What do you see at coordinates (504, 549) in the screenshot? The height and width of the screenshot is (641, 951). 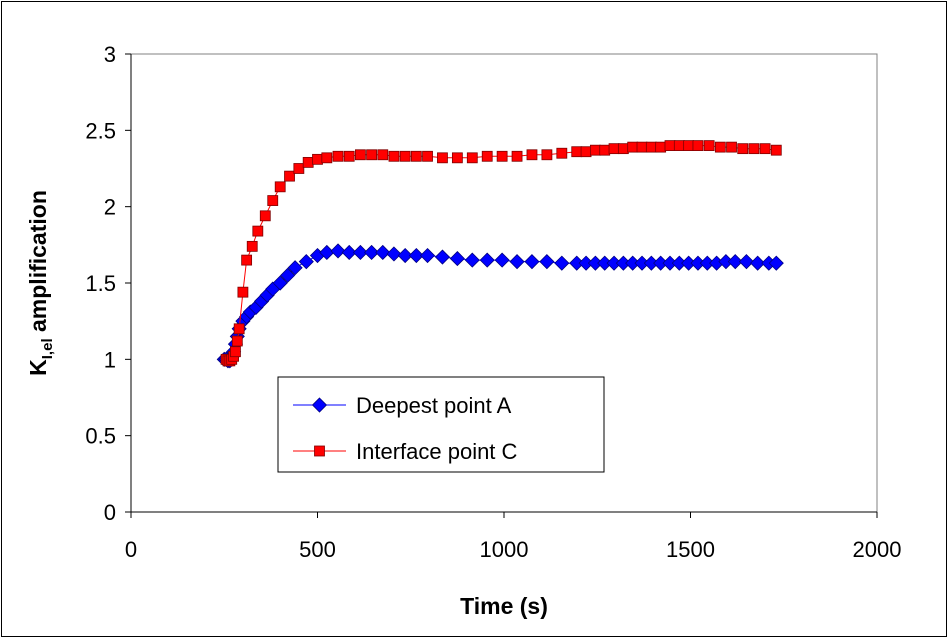 I see `x-tick-label: 1000` at bounding box center [504, 549].